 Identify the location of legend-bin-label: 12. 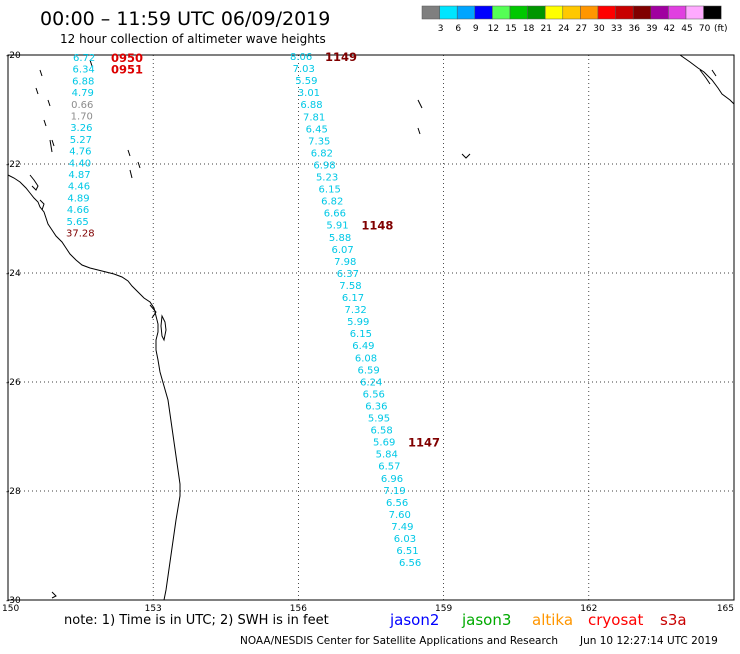
(493, 29).